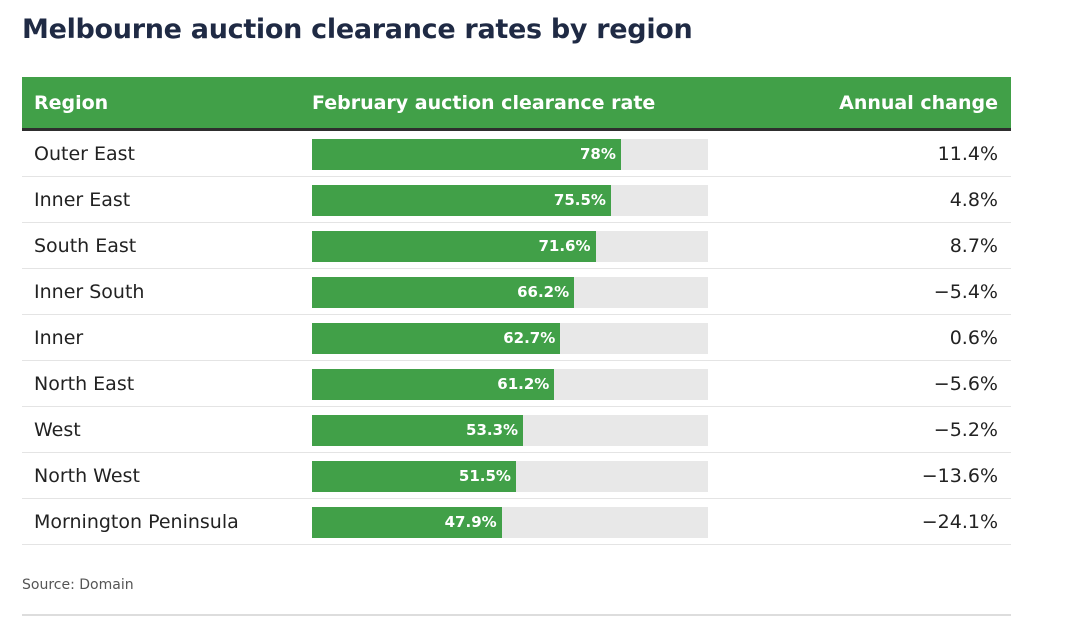 The width and height of the screenshot is (1080, 640). What do you see at coordinates (959, 476) in the screenshot?
I see `annual-change-value: −13.6%` at bounding box center [959, 476].